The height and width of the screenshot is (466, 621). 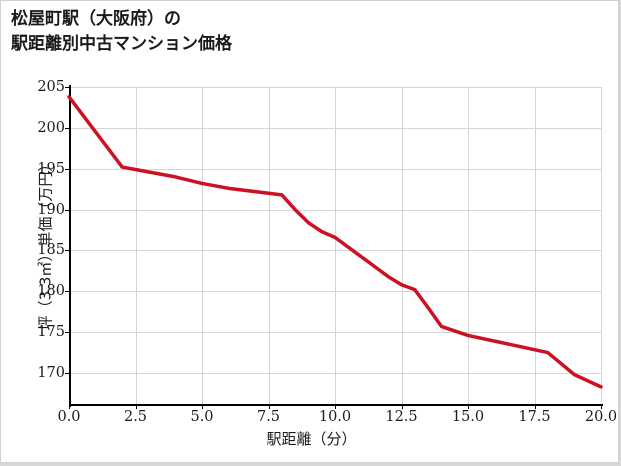 I want to click on y-axis-tick-label: 185, so click(x=51, y=250).